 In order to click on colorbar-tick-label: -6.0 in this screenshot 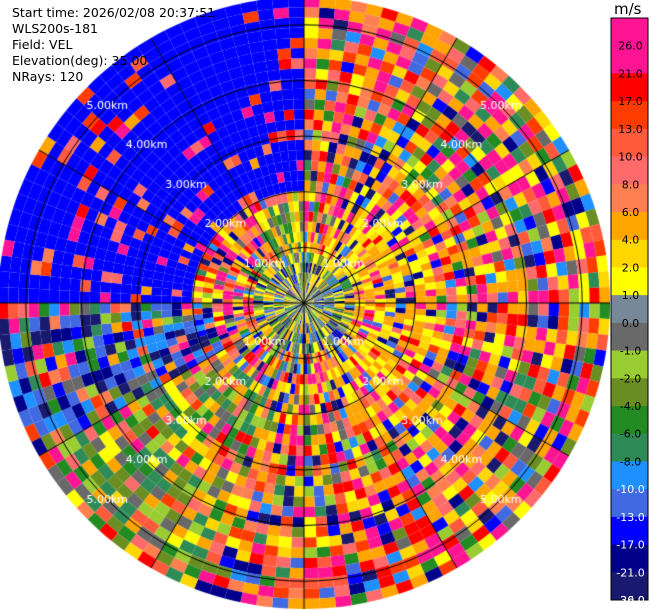, I will do `click(630, 434)`.